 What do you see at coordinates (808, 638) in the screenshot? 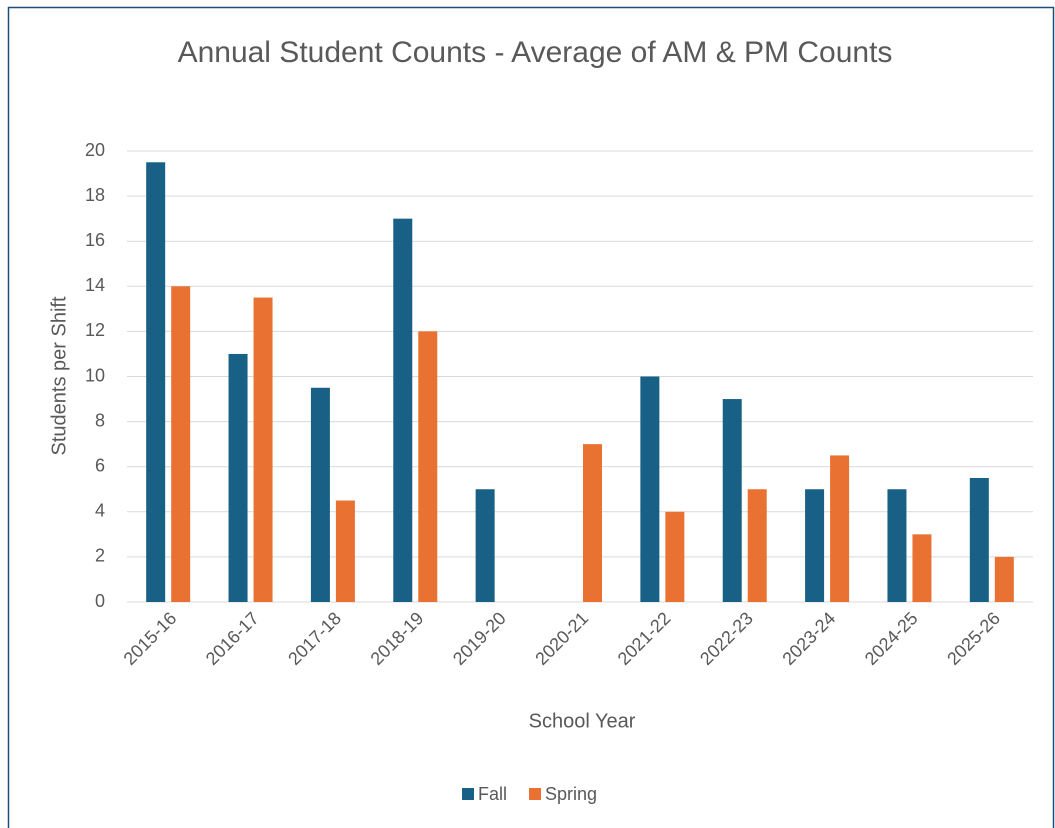
I see `x-tick-label: 2023-24` at bounding box center [808, 638].